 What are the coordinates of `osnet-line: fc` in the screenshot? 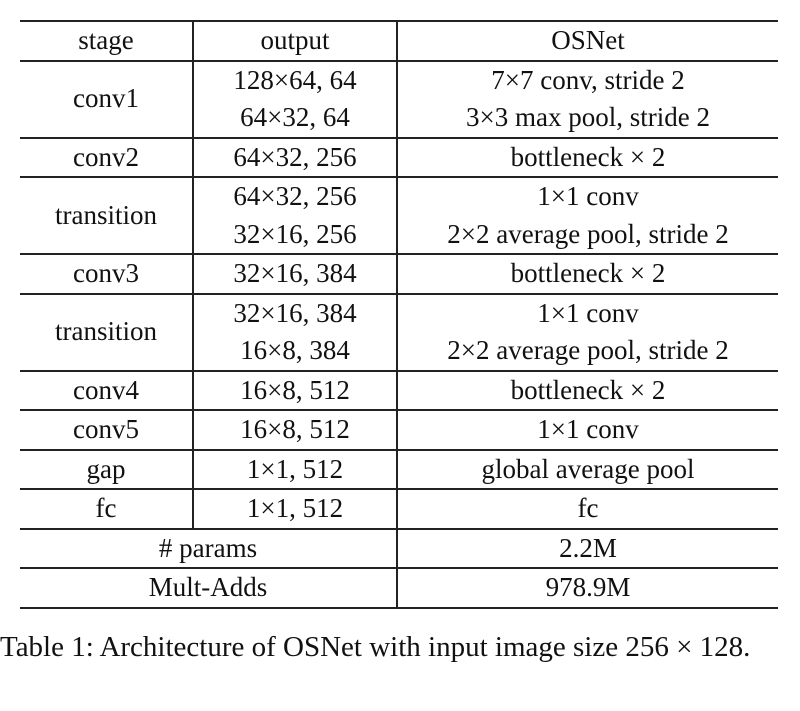 It's located at (588, 508).